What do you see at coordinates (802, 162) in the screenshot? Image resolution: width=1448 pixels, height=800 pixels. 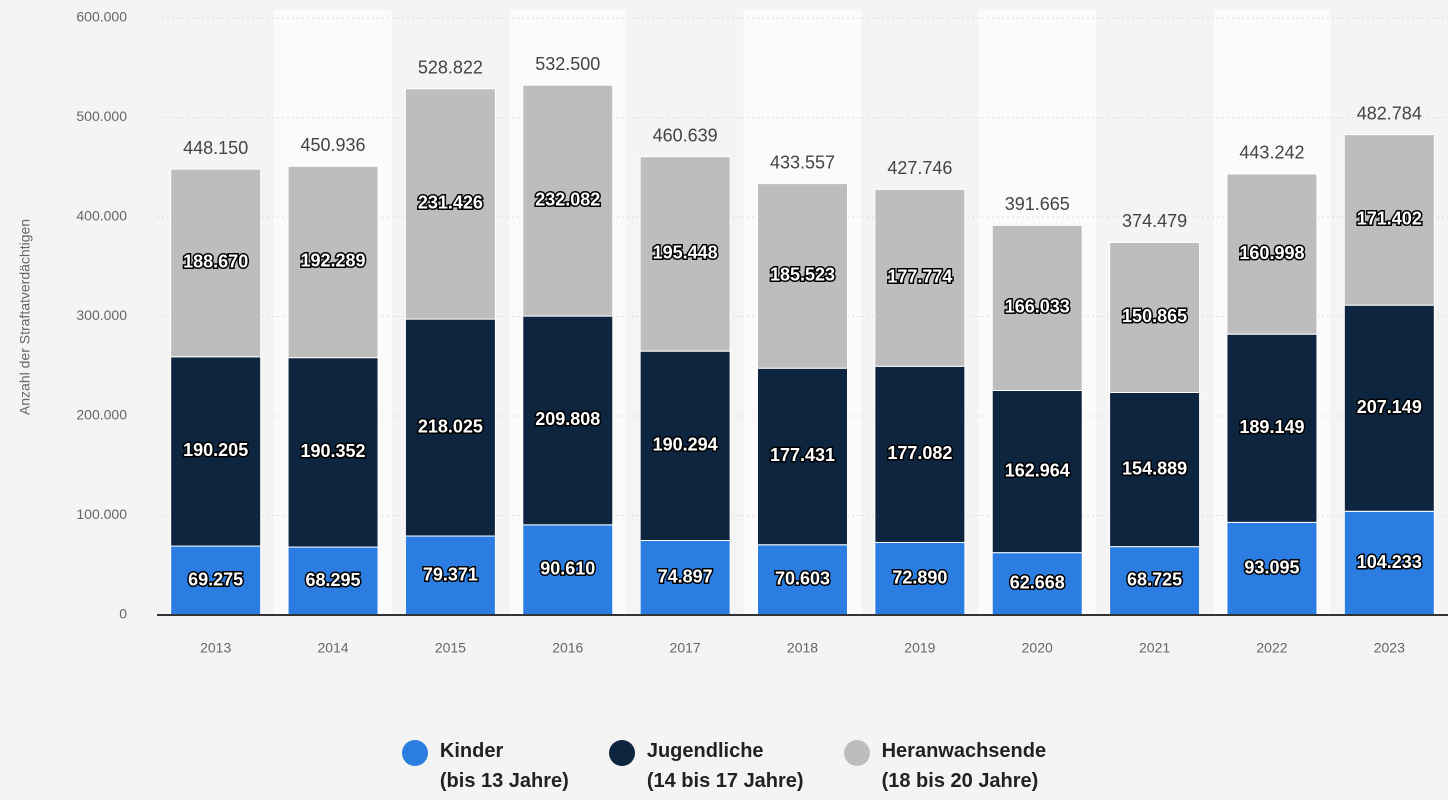 I see `total-label: 433.557` at bounding box center [802, 162].